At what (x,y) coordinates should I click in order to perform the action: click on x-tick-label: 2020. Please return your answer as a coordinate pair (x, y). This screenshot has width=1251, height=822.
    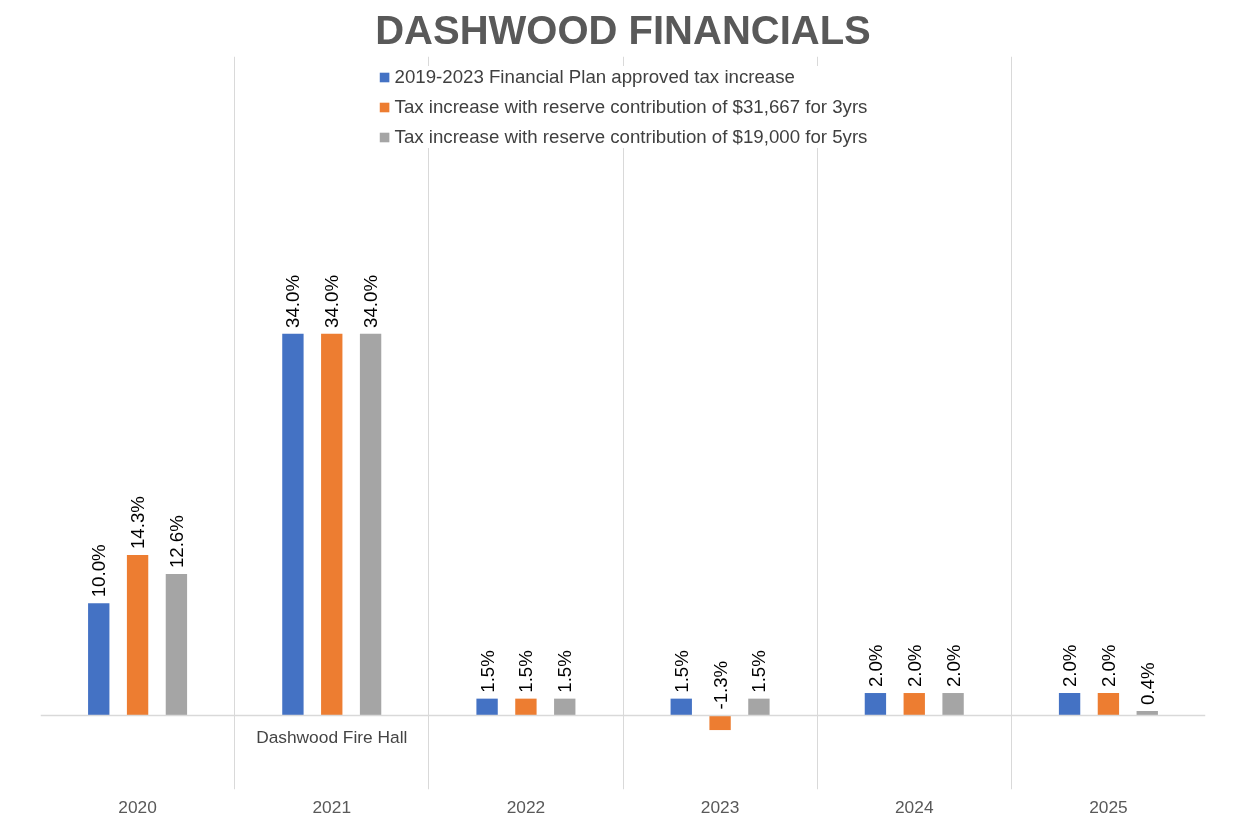
    Looking at the image, I should click on (137, 806).